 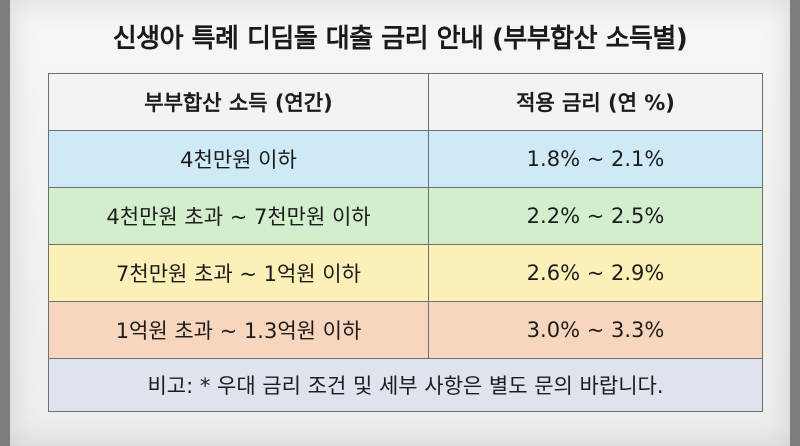 I want to click on page-title: 신생아 특례 디딤돌 대출 금리 안내 (부부합산 소득별), so click(x=400, y=39).